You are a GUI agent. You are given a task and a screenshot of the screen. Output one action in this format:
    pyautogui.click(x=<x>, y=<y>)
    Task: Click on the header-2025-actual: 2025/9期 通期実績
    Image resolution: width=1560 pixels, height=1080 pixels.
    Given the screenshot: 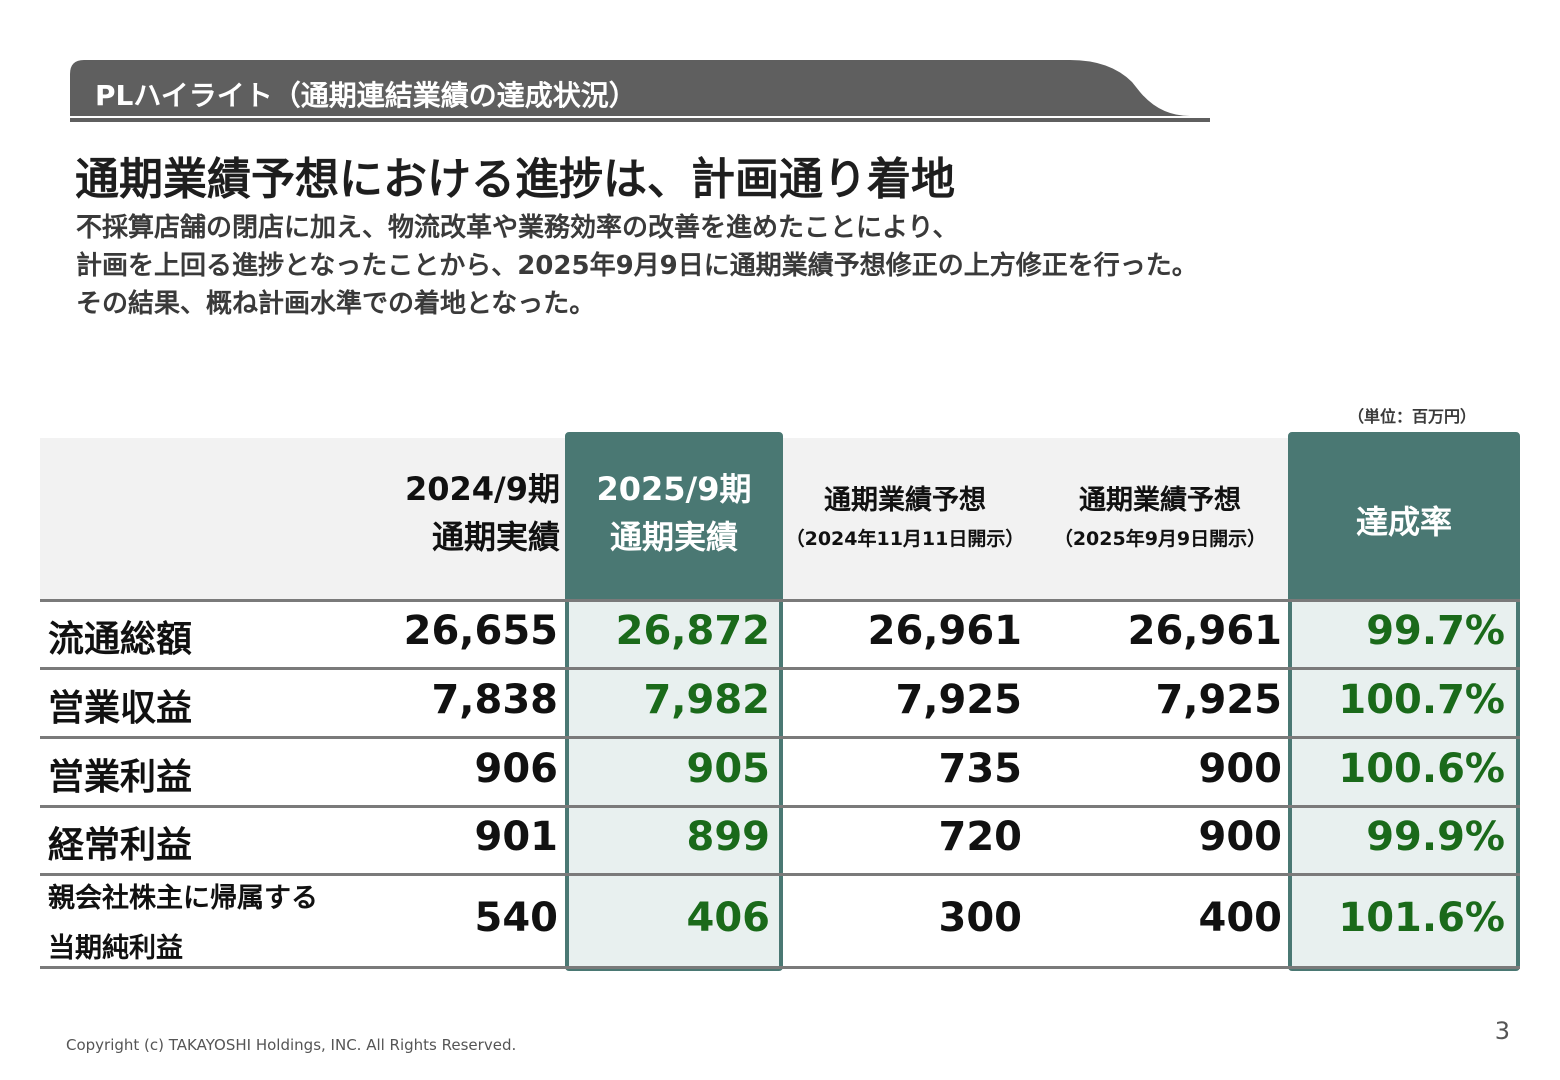 What is the action you would take?
    pyautogui.click(x=674, y=513)
    